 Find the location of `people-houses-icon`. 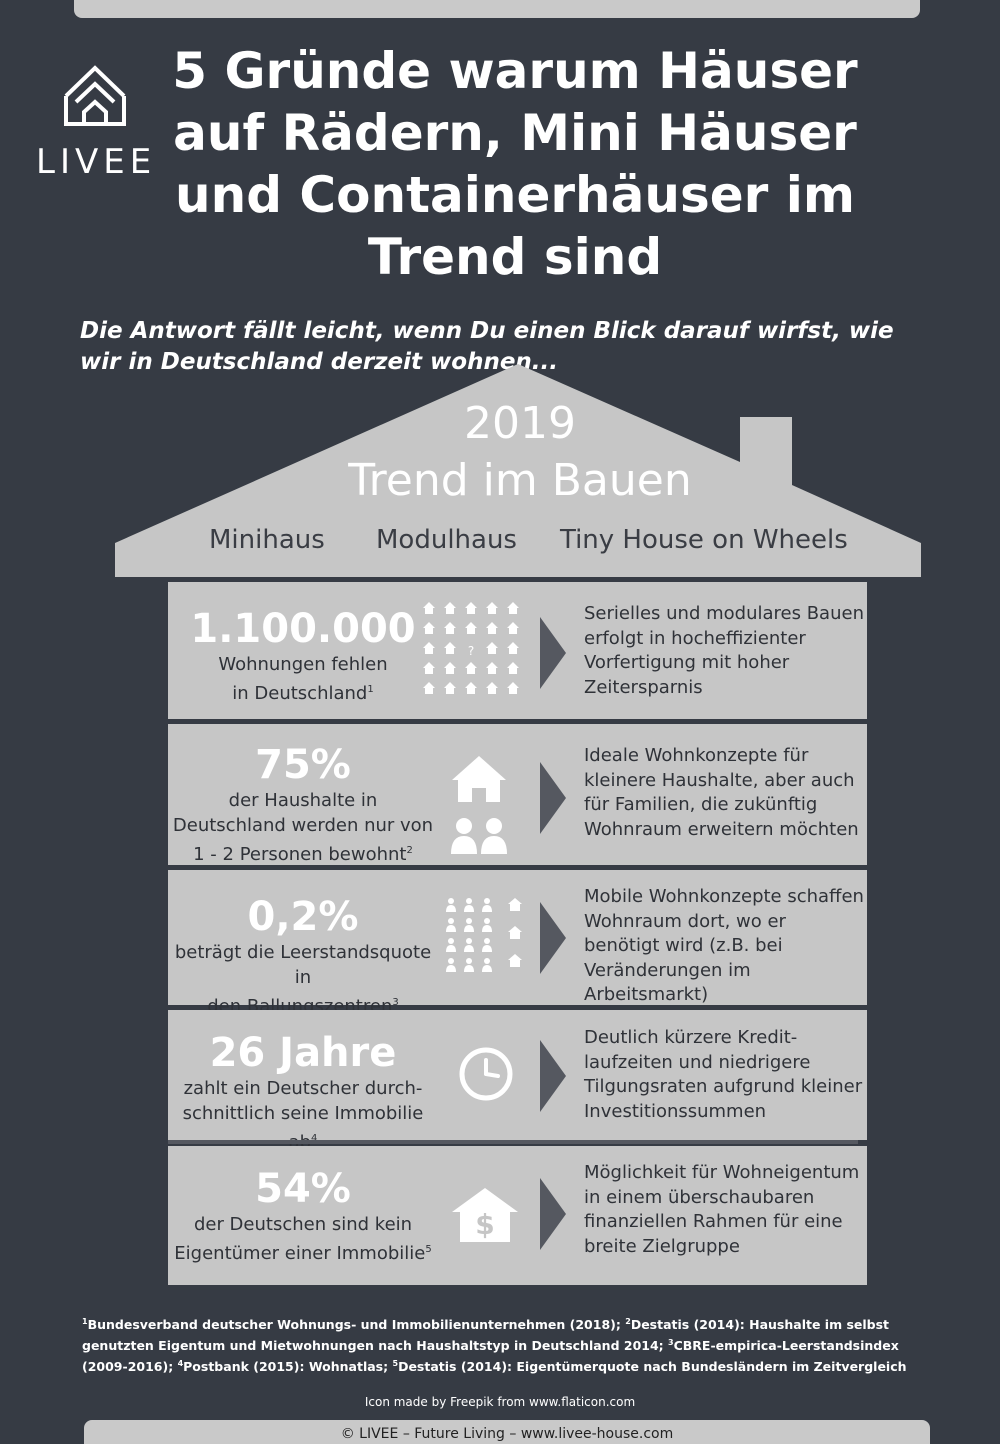

people-houses-icon is located at coordinates (484, 935).